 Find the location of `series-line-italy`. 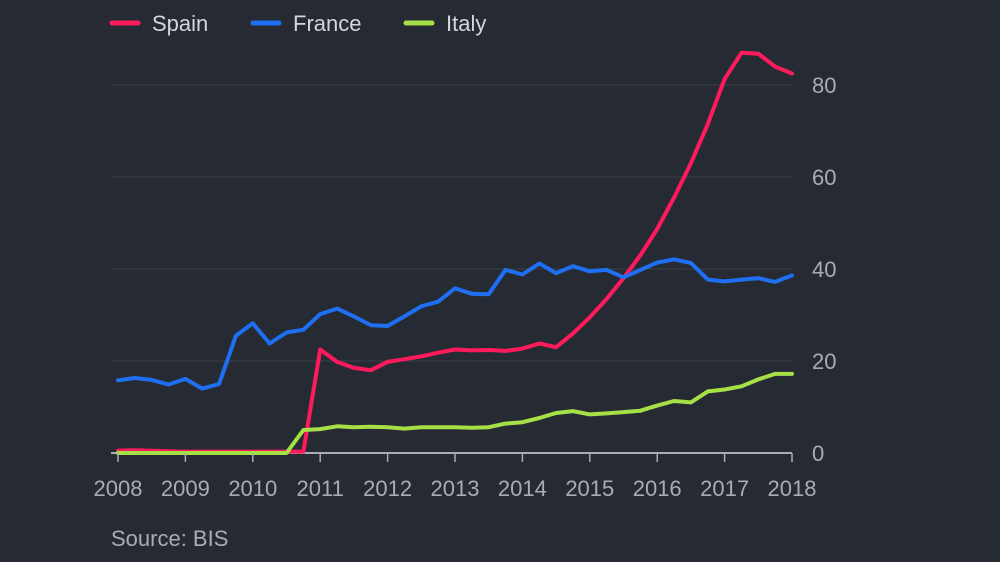

series-line-italy is located at coordinates (455, 413).